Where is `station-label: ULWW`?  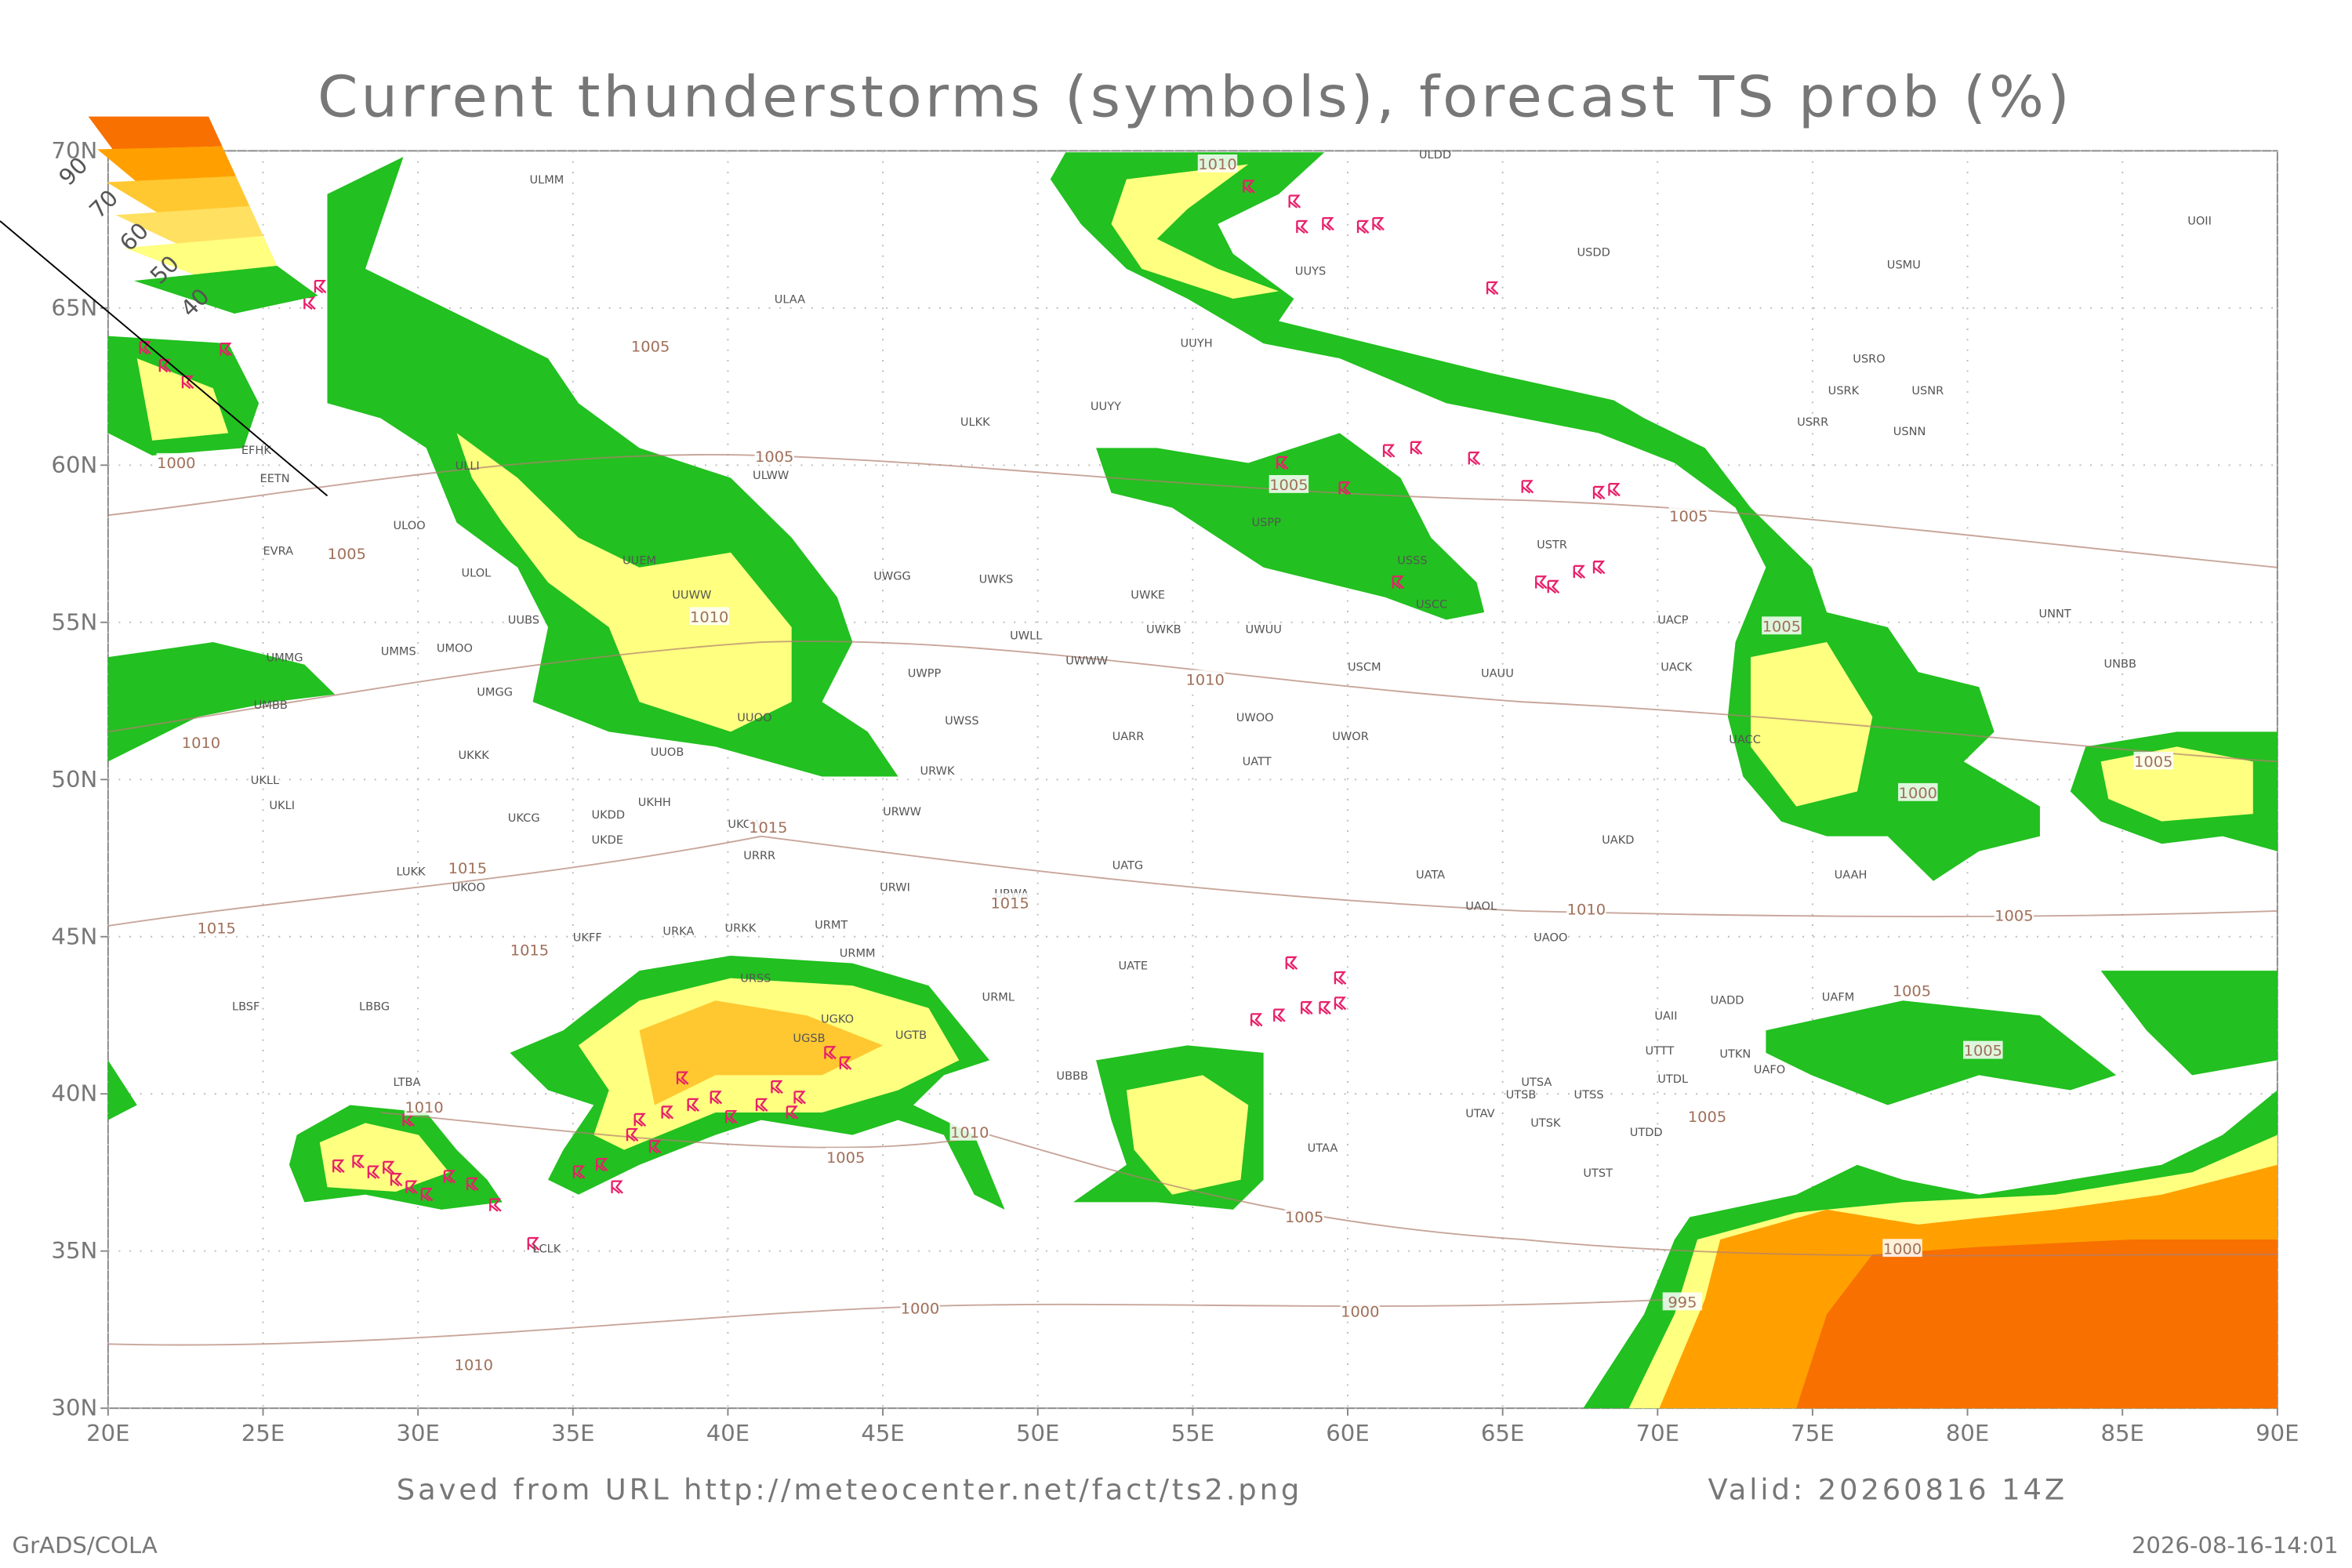
station-label: ULWW is located at coordinates (771, 476).